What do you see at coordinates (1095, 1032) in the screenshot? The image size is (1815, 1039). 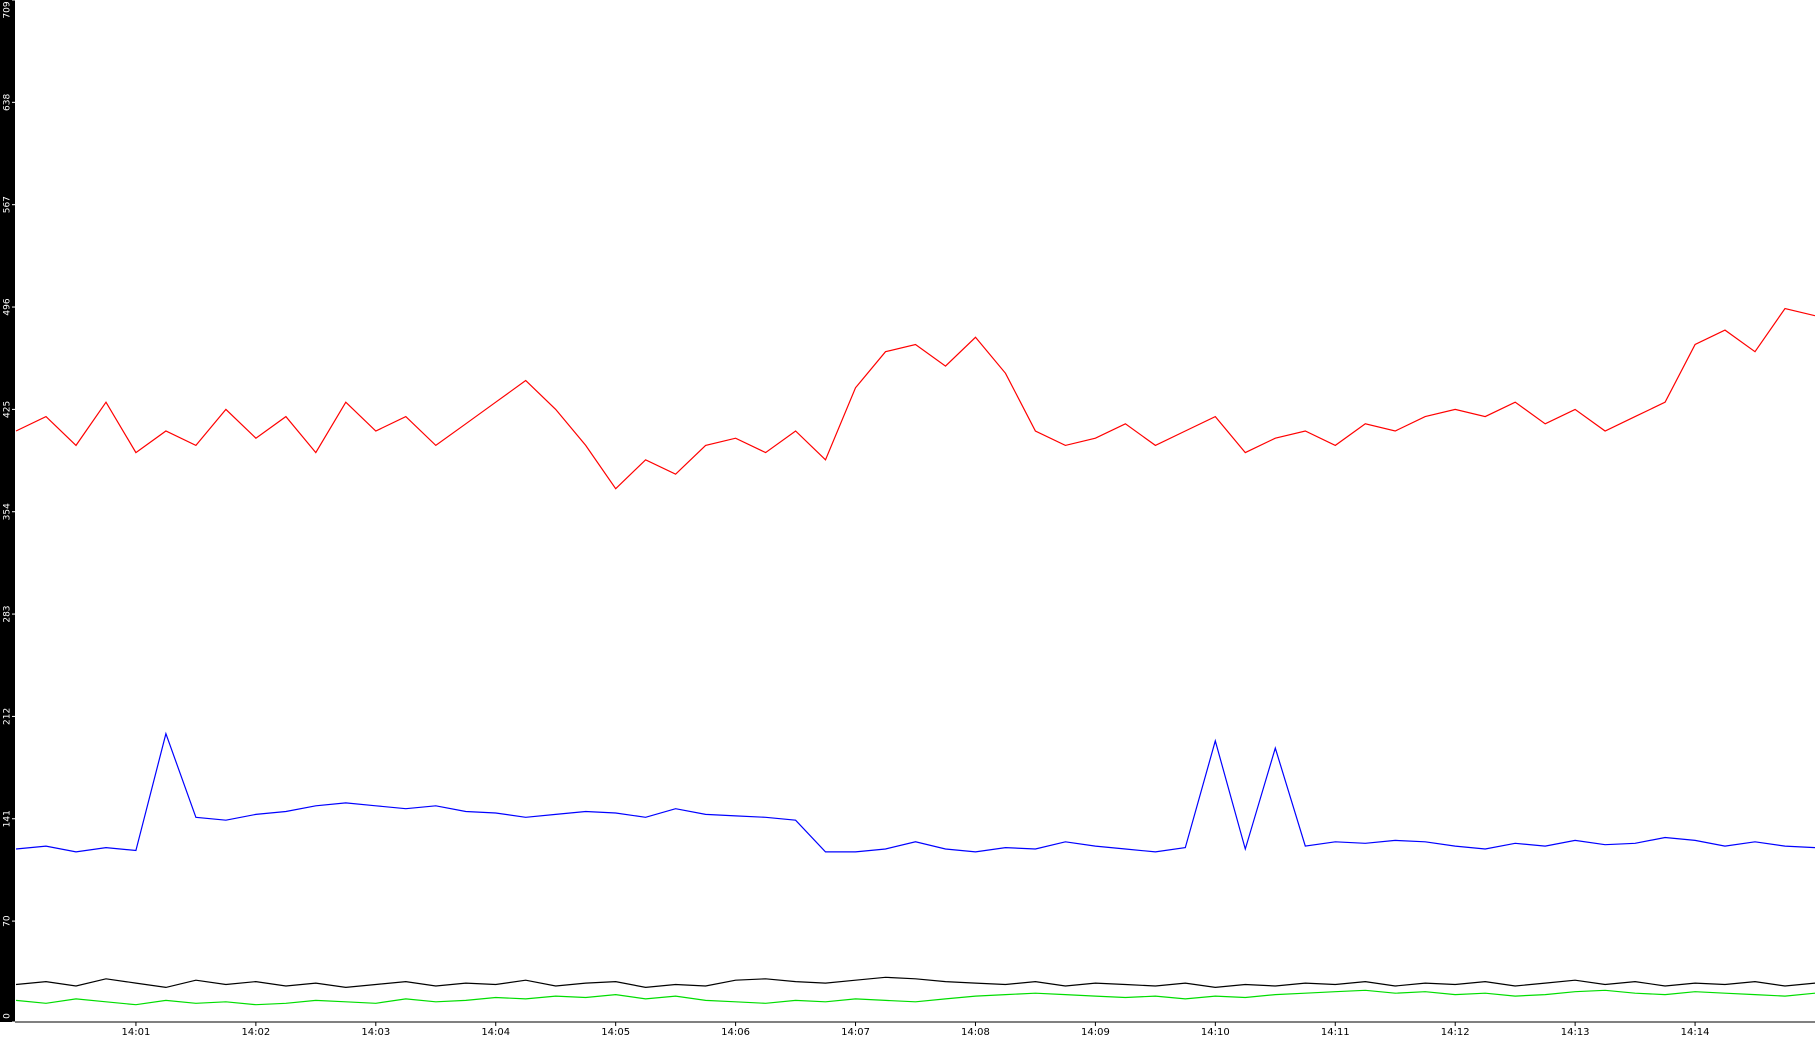 I see `x-tick-label: 14:09` at bounding box center [1095, 1032].